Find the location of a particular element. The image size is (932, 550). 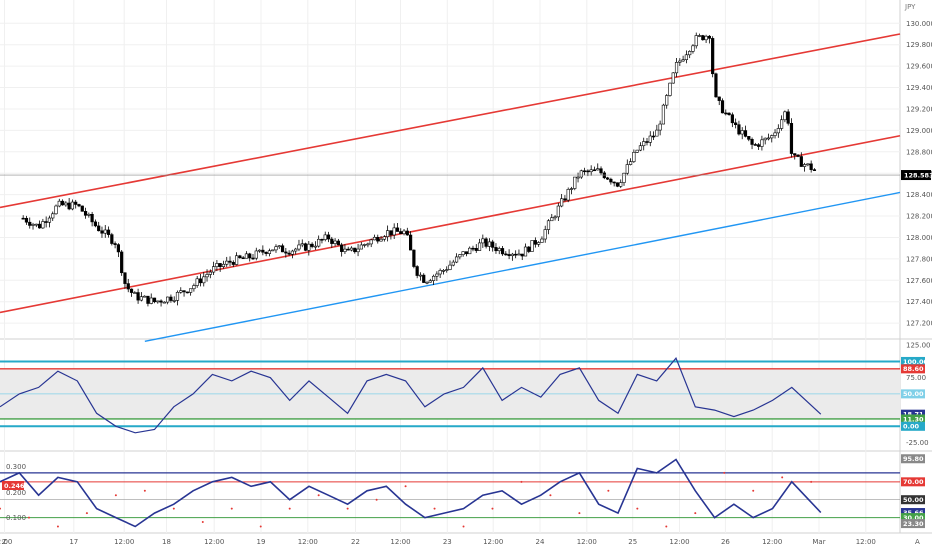

price-tick-label: 129.600 is located at coordinates (919, 67).